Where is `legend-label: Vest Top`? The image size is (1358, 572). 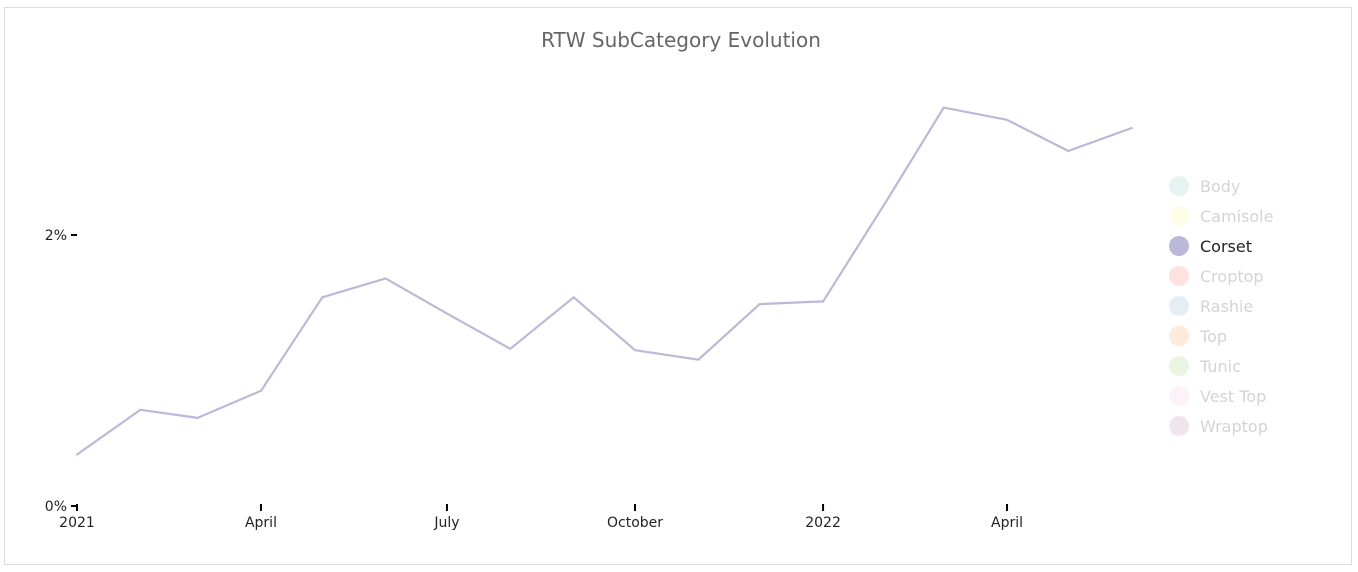
legend-label: Vest Top is located at coordinates (1233, 396).